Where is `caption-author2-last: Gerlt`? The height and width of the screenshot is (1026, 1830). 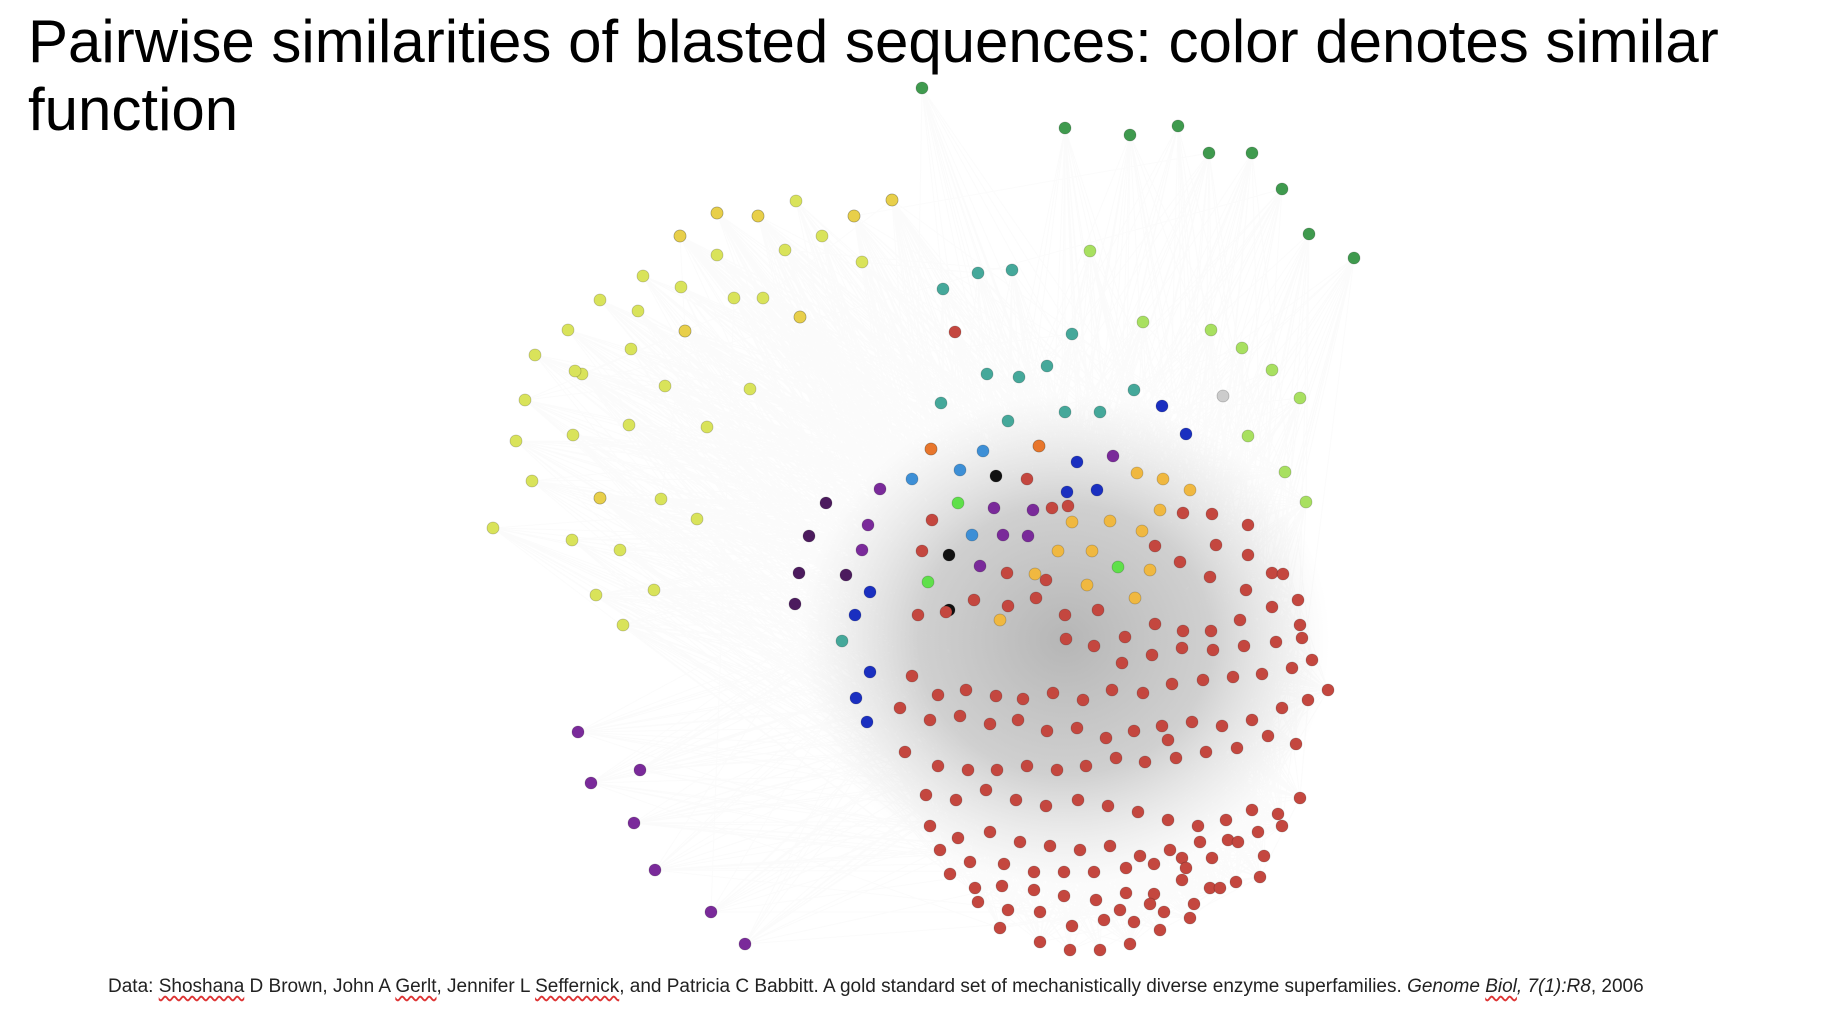
caption-author2-last: Gerlt is located at coordinates (416, 986).